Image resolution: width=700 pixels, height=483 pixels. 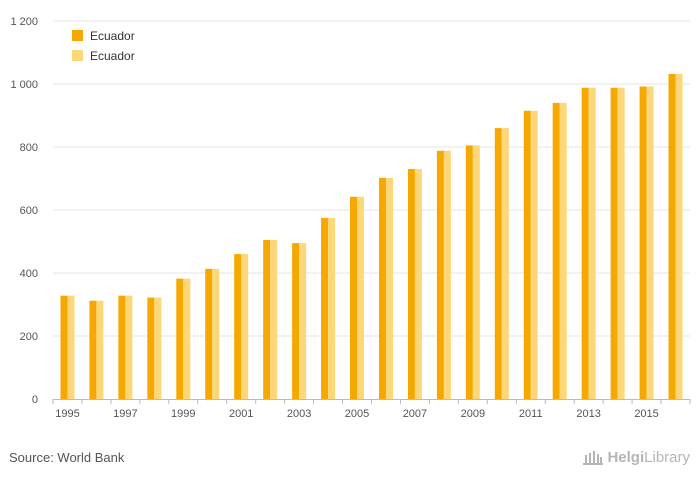 What do you see at coordinates (29, 211) in the screenshot?
I see `y-tick-label: 600` at bounding box center [29, 211].